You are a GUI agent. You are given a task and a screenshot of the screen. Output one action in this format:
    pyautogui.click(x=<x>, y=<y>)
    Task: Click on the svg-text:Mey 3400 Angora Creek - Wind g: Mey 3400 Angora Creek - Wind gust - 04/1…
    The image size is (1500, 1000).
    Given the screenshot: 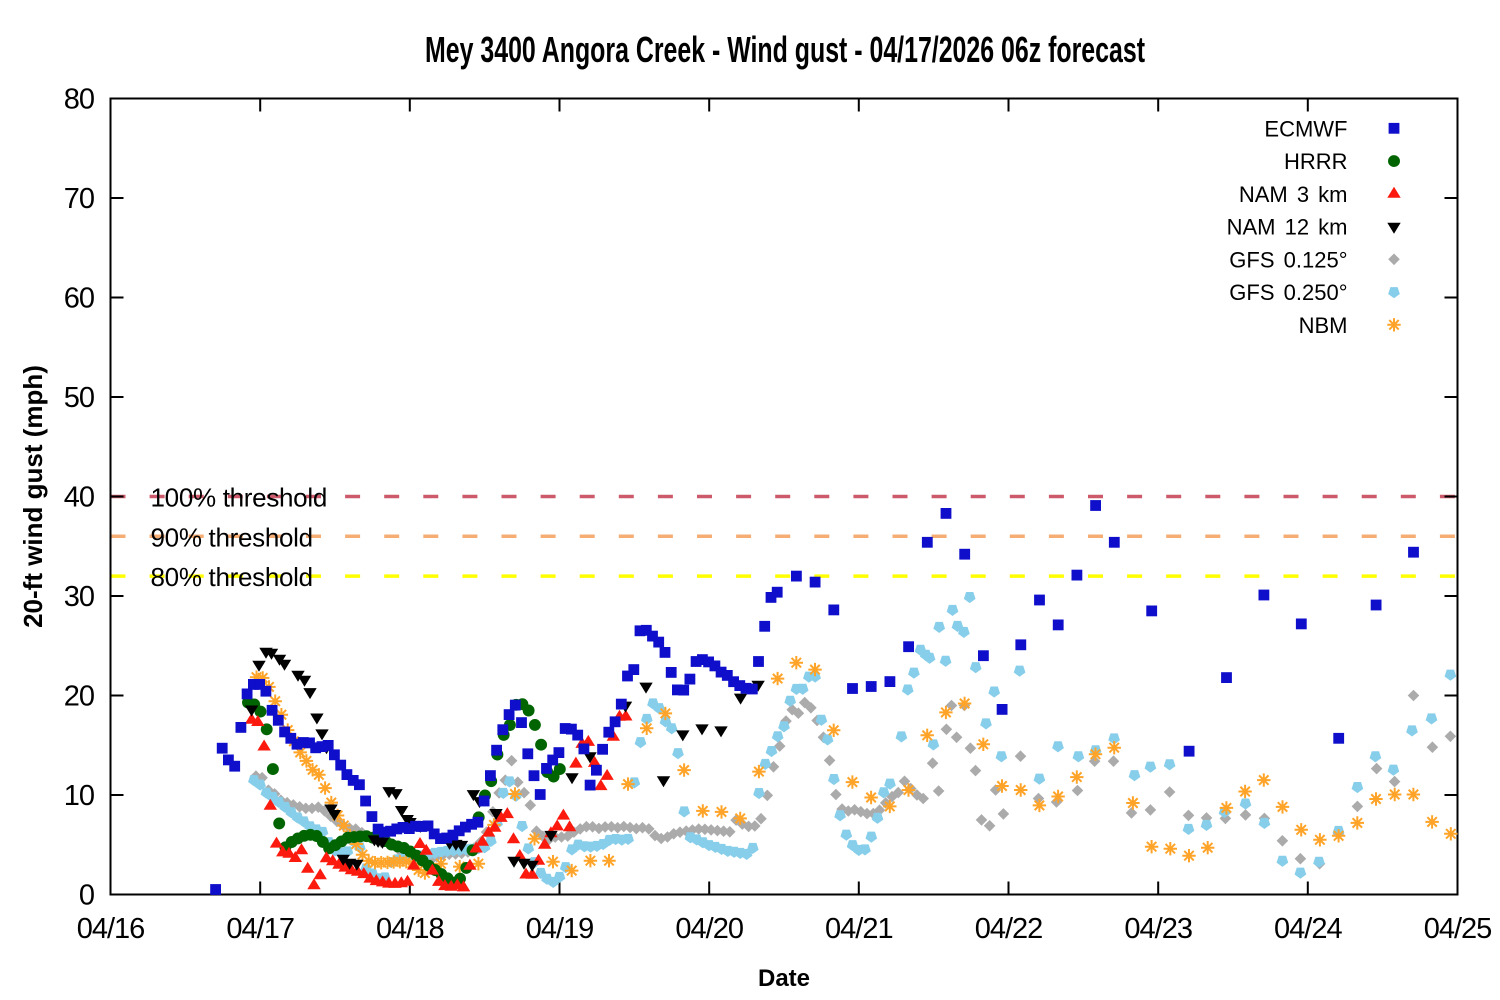 What is the action you would take?
    pyautogui.click(x=785, y=49)
    